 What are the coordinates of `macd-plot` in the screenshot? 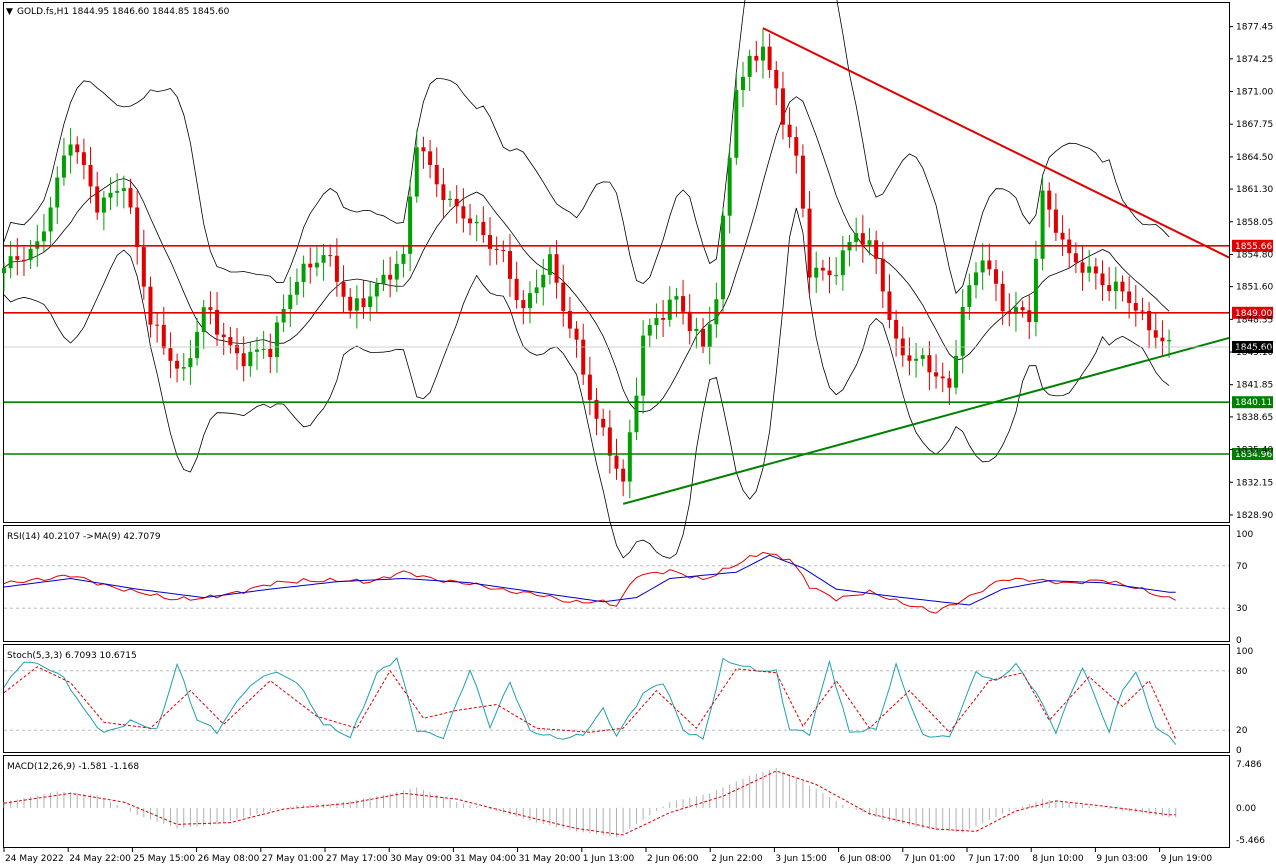 It's located at (590, 803).